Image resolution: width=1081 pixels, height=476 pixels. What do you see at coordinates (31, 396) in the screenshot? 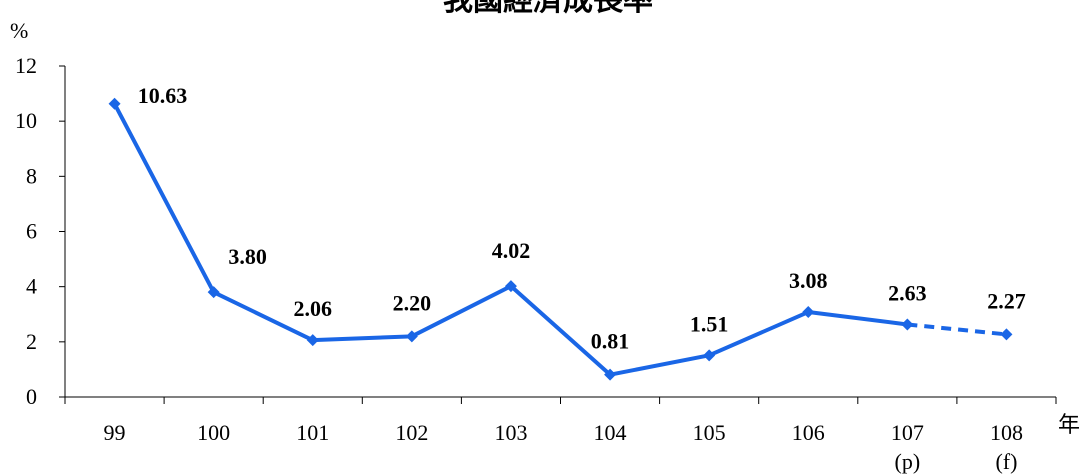
I see `y-tick-label: 0` at bounding box center [31, 396].